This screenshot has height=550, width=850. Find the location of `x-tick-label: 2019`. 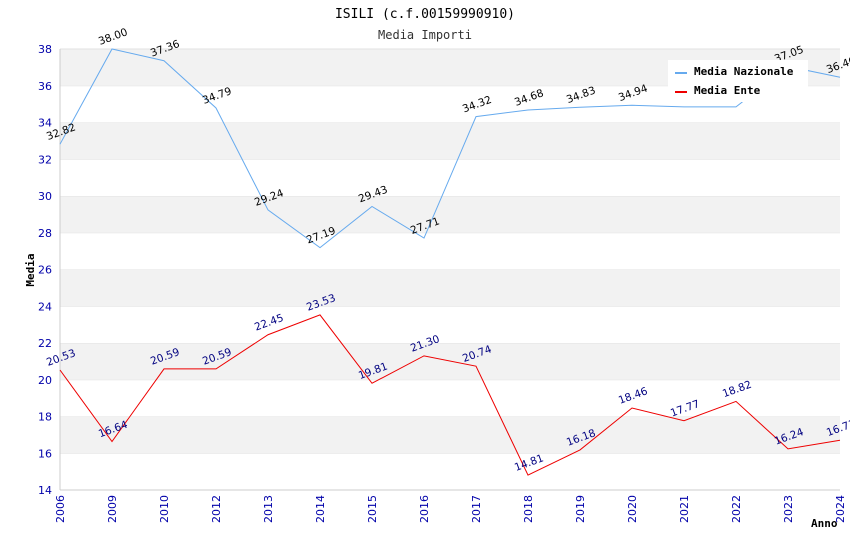

x-tick-label: 2019 is located at coordinates (580, 509).